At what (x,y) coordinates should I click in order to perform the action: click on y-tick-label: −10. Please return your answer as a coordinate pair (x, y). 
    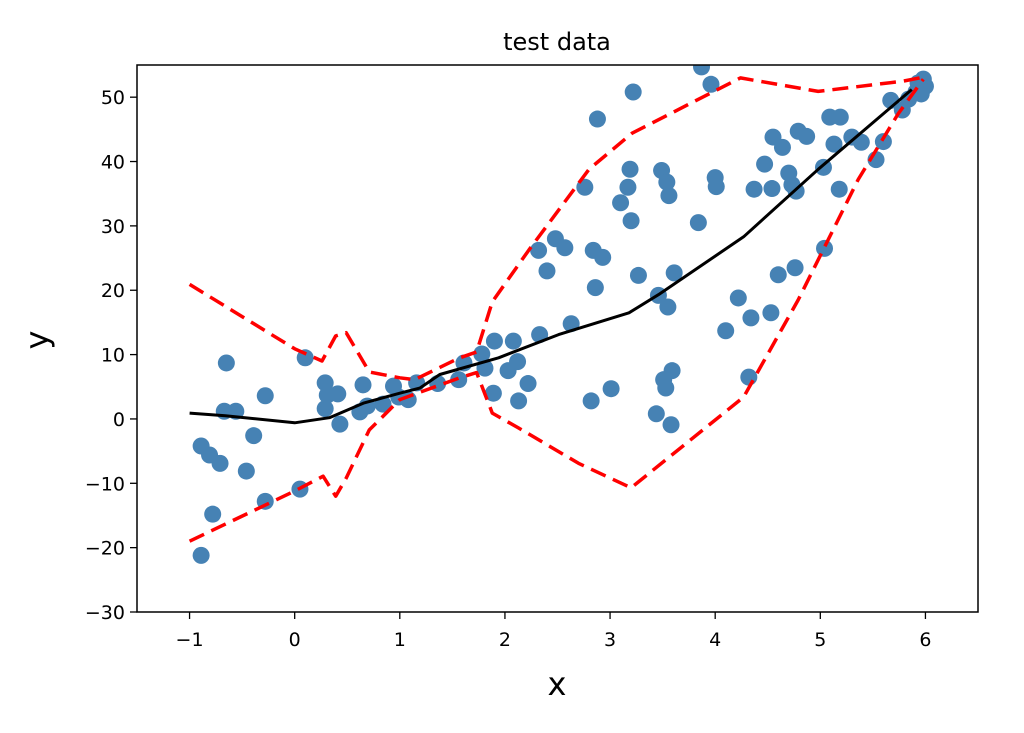
    Looking at the image, I should click on (105, 484).